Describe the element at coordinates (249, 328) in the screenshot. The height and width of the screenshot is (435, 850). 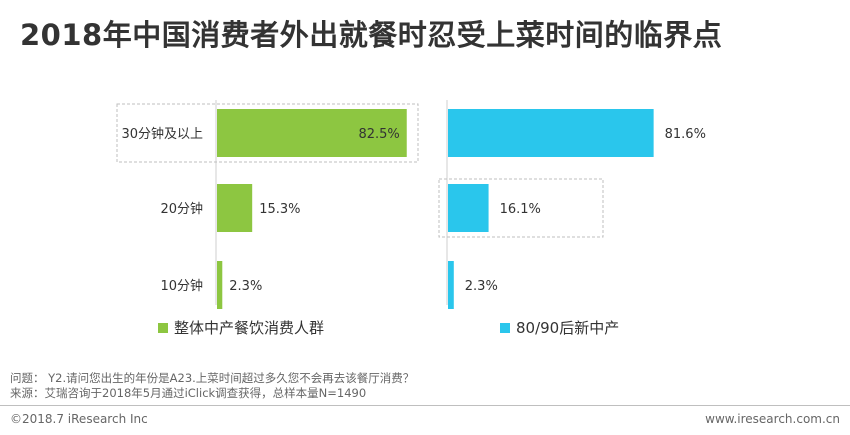
I see `legend-label-overall: 整体中产餐饮消费人群` at that location.